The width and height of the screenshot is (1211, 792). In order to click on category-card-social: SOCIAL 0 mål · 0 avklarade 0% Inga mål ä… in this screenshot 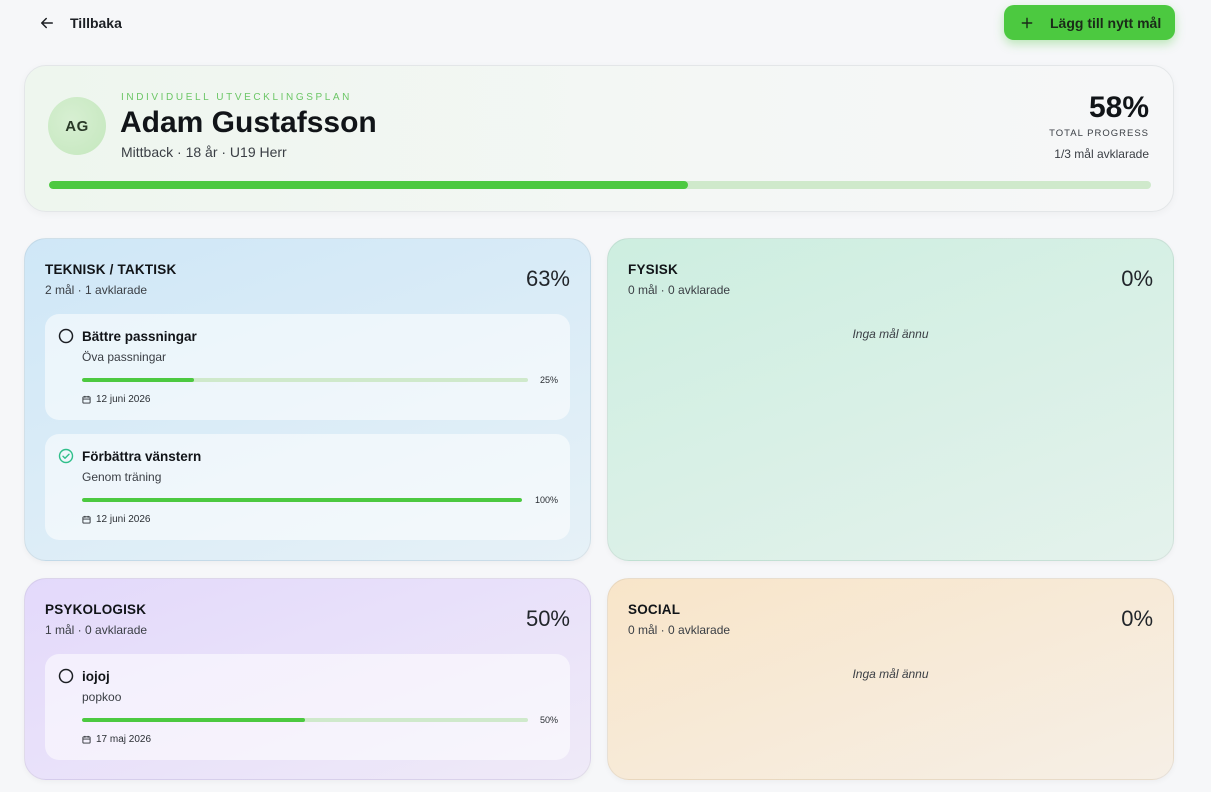, I will do `click(890, 679)`.